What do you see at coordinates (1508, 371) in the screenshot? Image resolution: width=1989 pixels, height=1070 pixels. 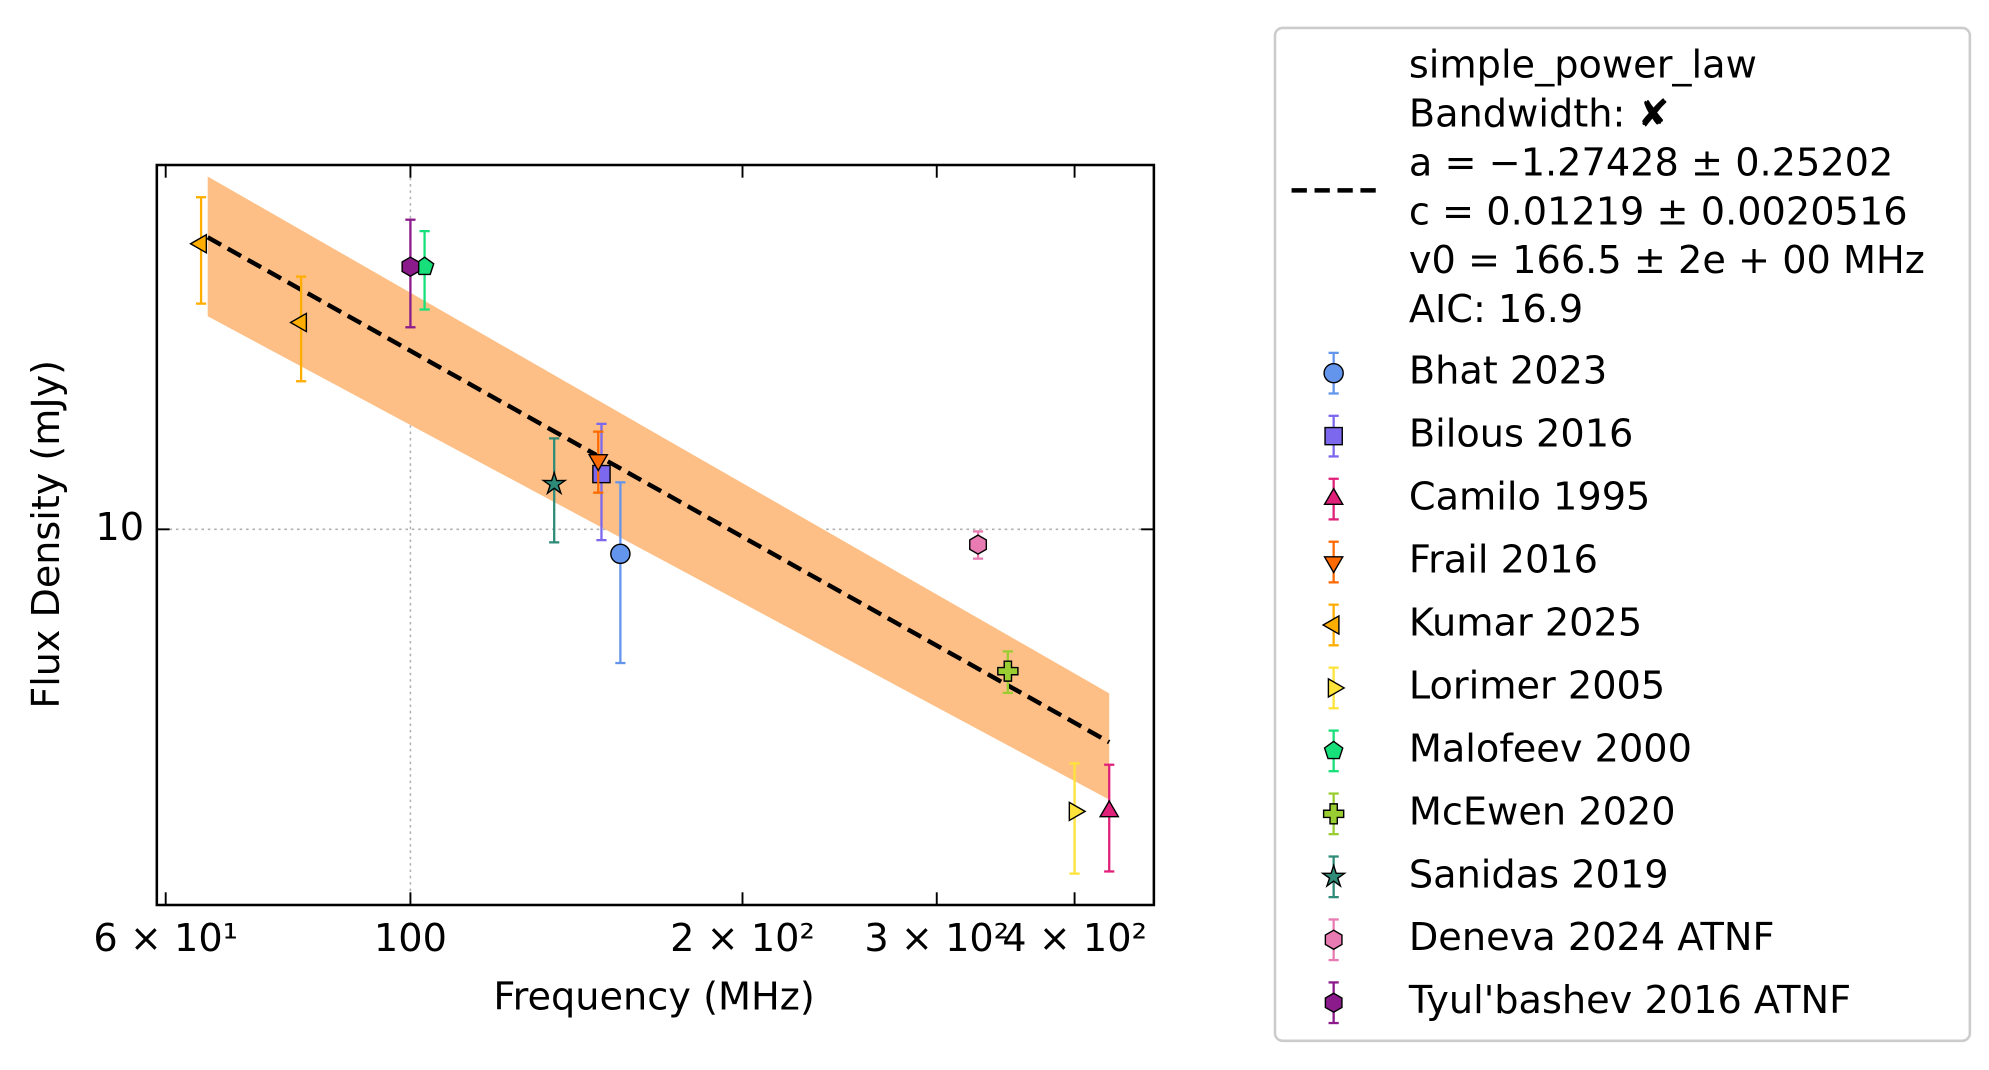 I see `legend-label: Bhat 2023` at bounding box center [1508, 371].